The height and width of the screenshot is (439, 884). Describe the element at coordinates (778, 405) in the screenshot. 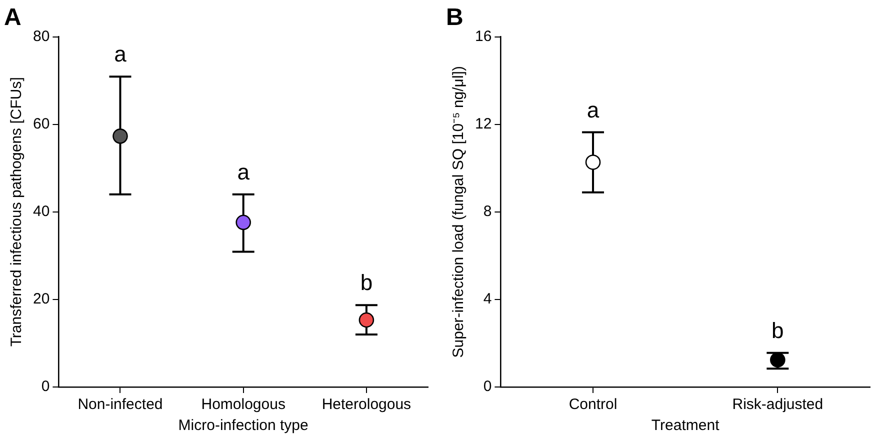

I see `x-tick-label: Risk-adjusted` at that location.